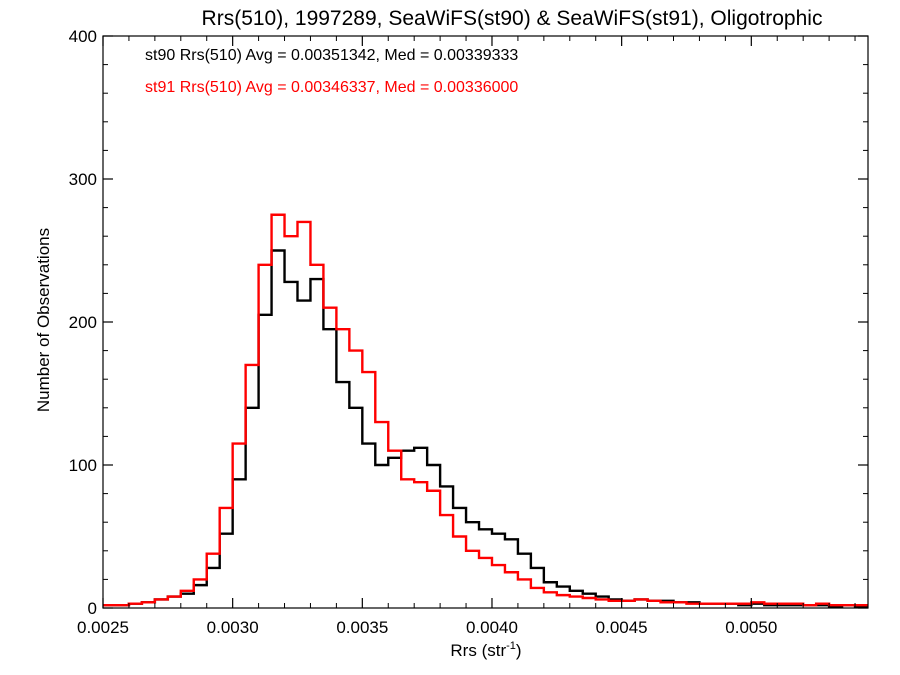  I want to click on y-tick-label: 0, so click(92, 608).